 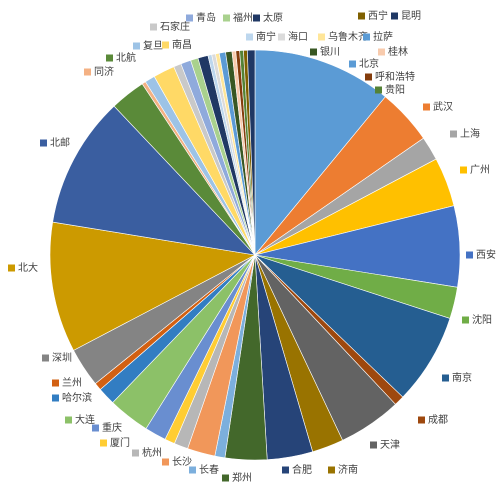 I want to click on slice-label: 北大, so click(x=28, y=267).